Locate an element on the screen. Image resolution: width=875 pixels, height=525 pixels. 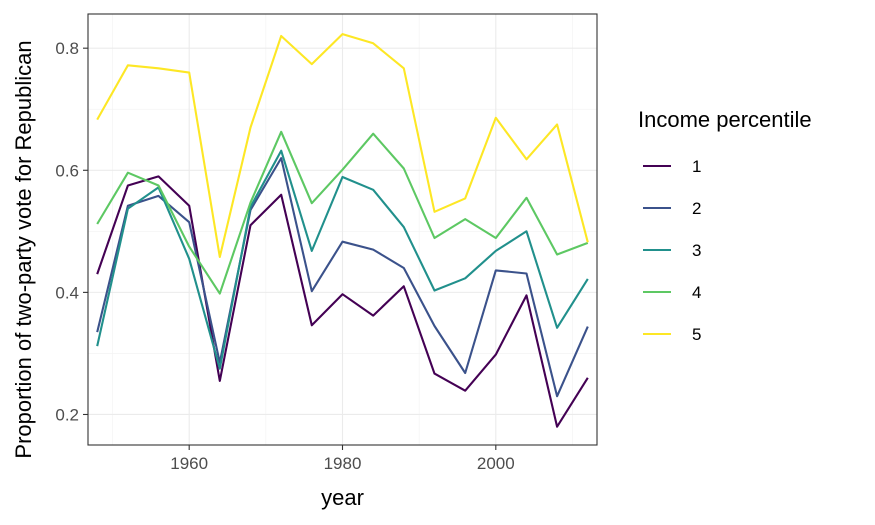
y-tick-label: 0.4 is located at coordinates (67, 292).